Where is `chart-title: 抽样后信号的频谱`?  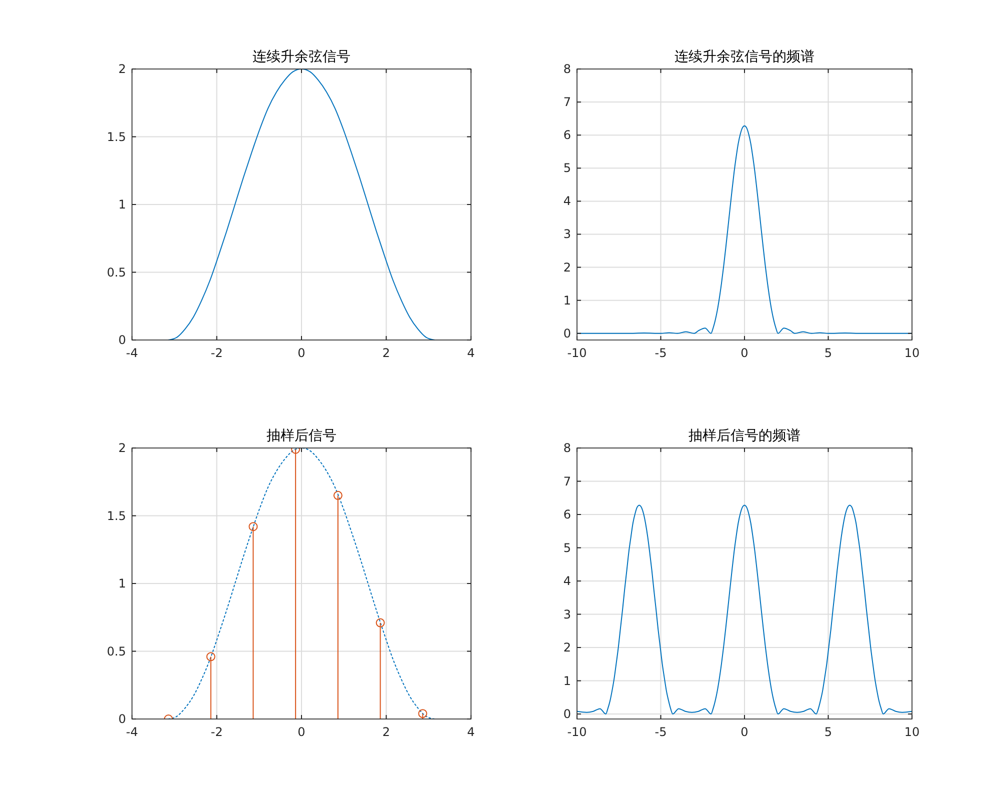
chart-title: 抽样后信号的频谱 is located at coordinates (744, 436).